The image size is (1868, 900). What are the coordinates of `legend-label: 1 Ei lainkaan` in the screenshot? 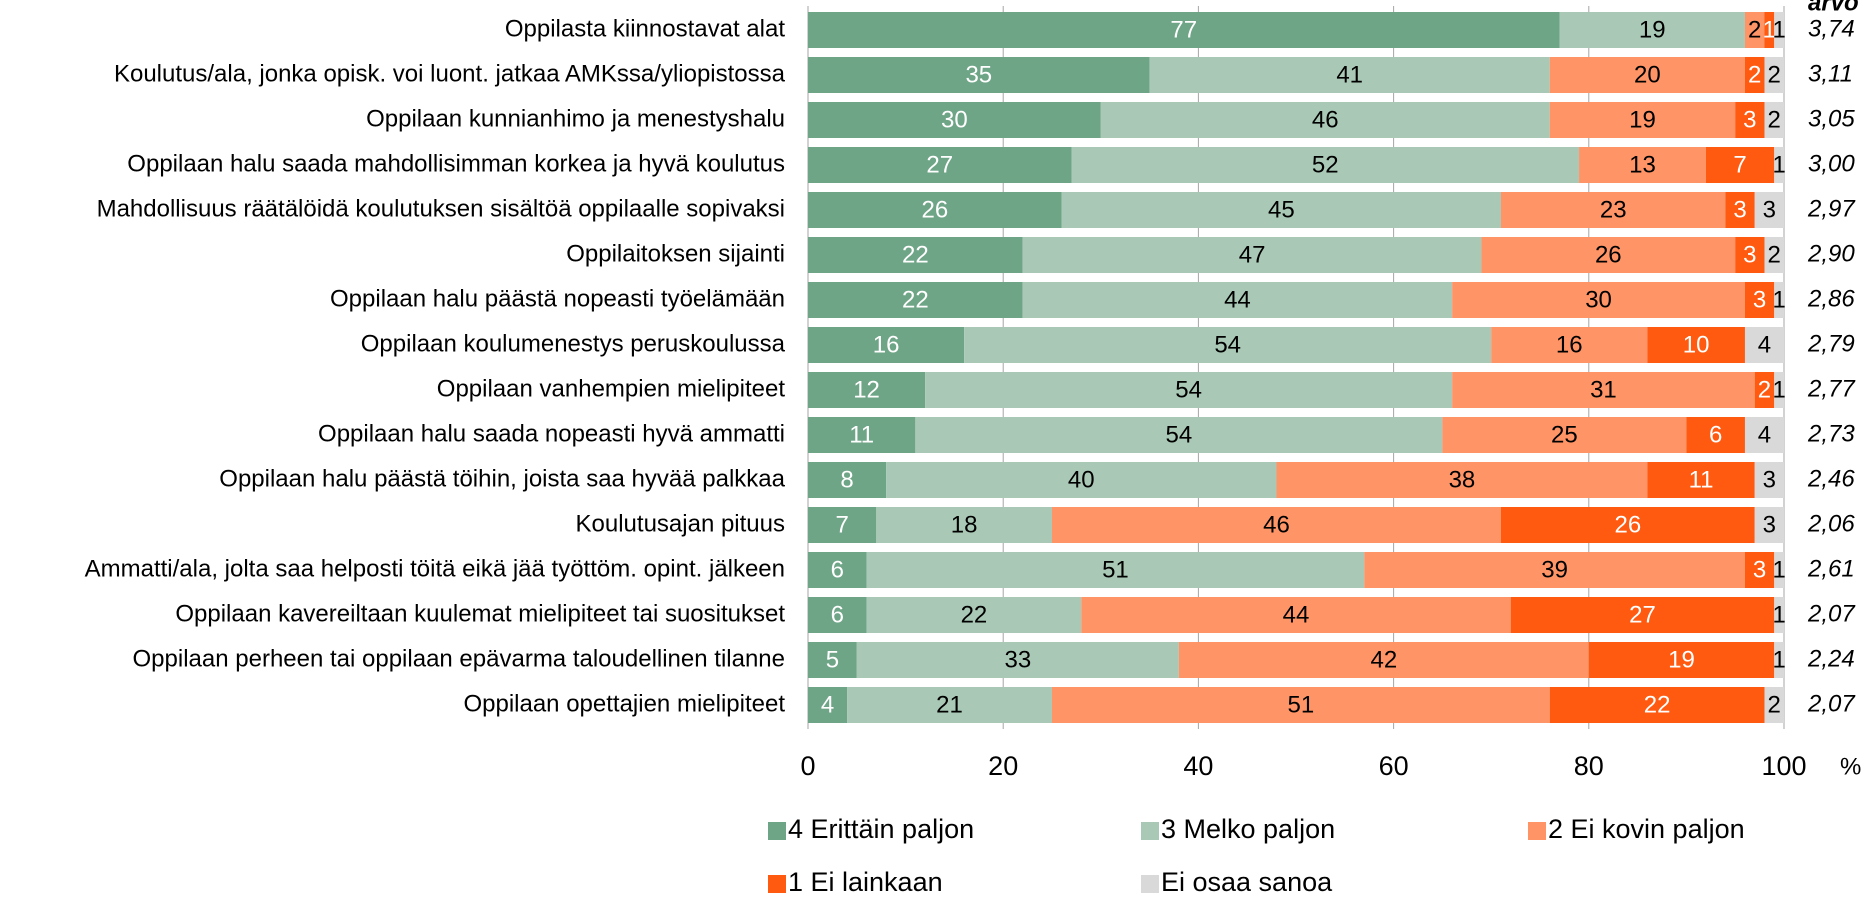 It's located at (865, 882).